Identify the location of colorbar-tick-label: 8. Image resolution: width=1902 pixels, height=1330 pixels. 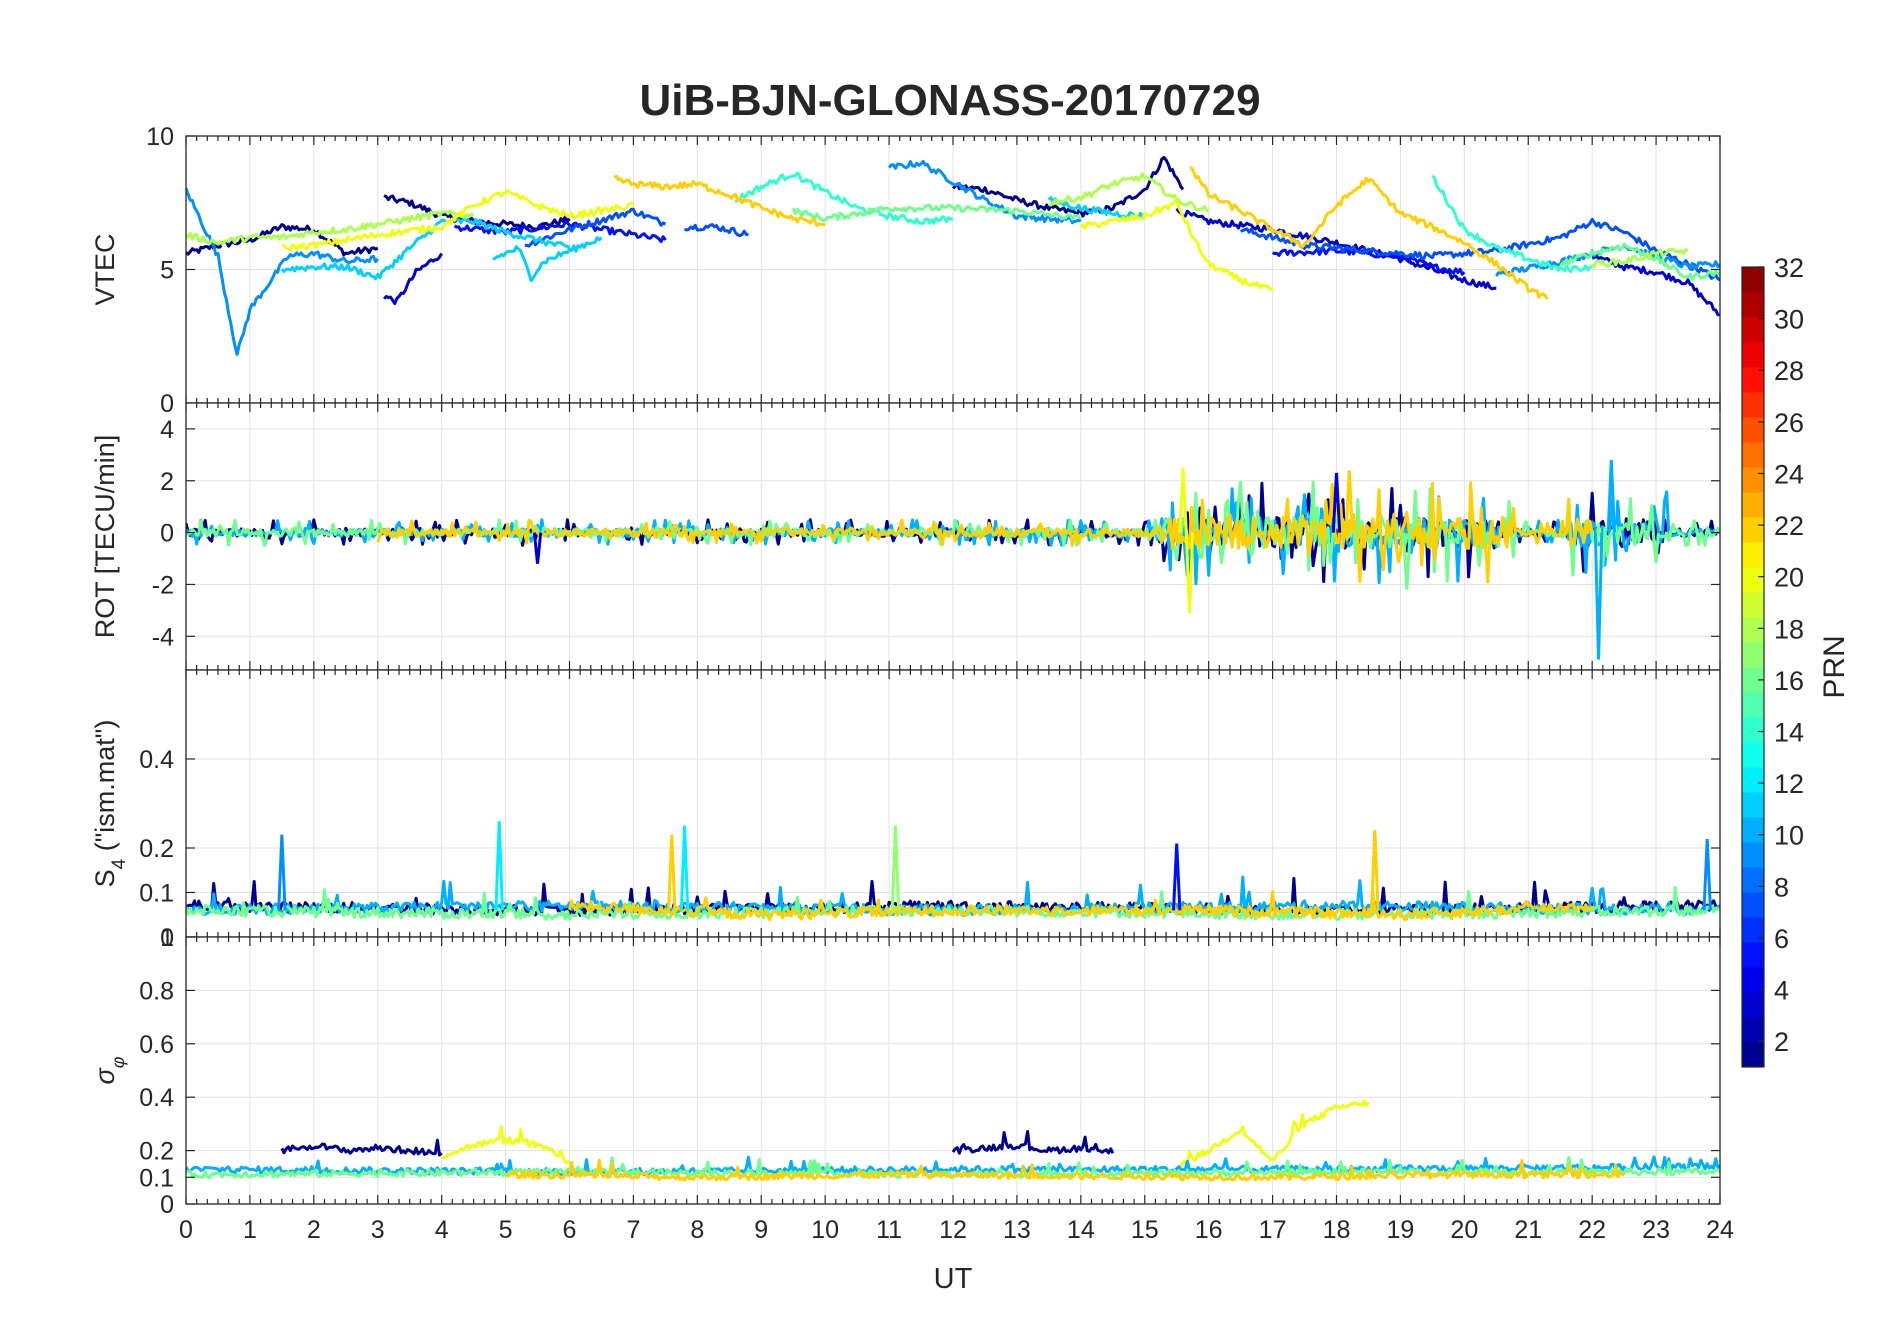
(1781, 887).